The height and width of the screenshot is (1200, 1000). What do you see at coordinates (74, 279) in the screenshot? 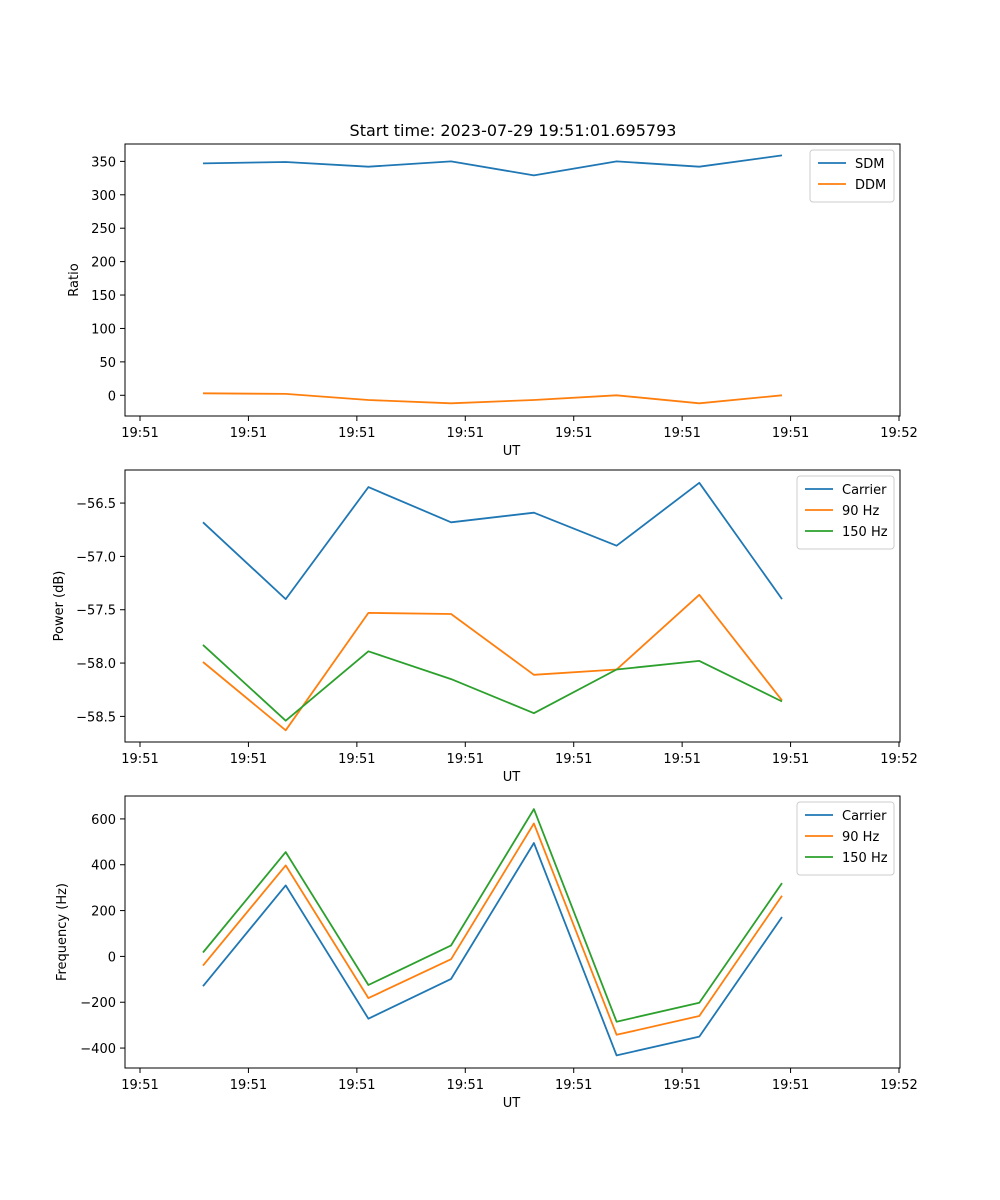
I see `y-axis-title: Ratio` at bounding box center [74, 279].